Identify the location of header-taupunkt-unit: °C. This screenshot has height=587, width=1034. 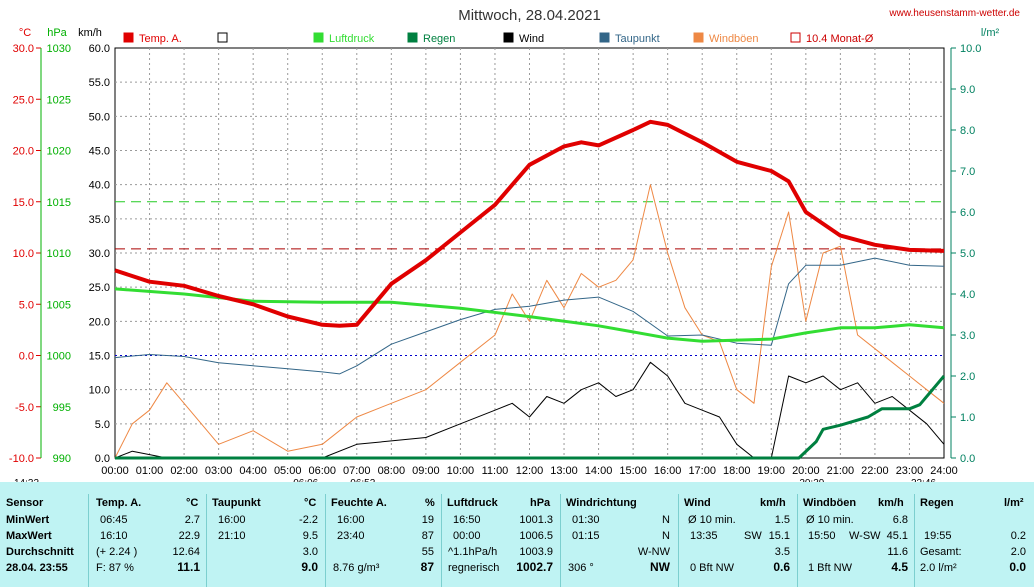
(310, 503).